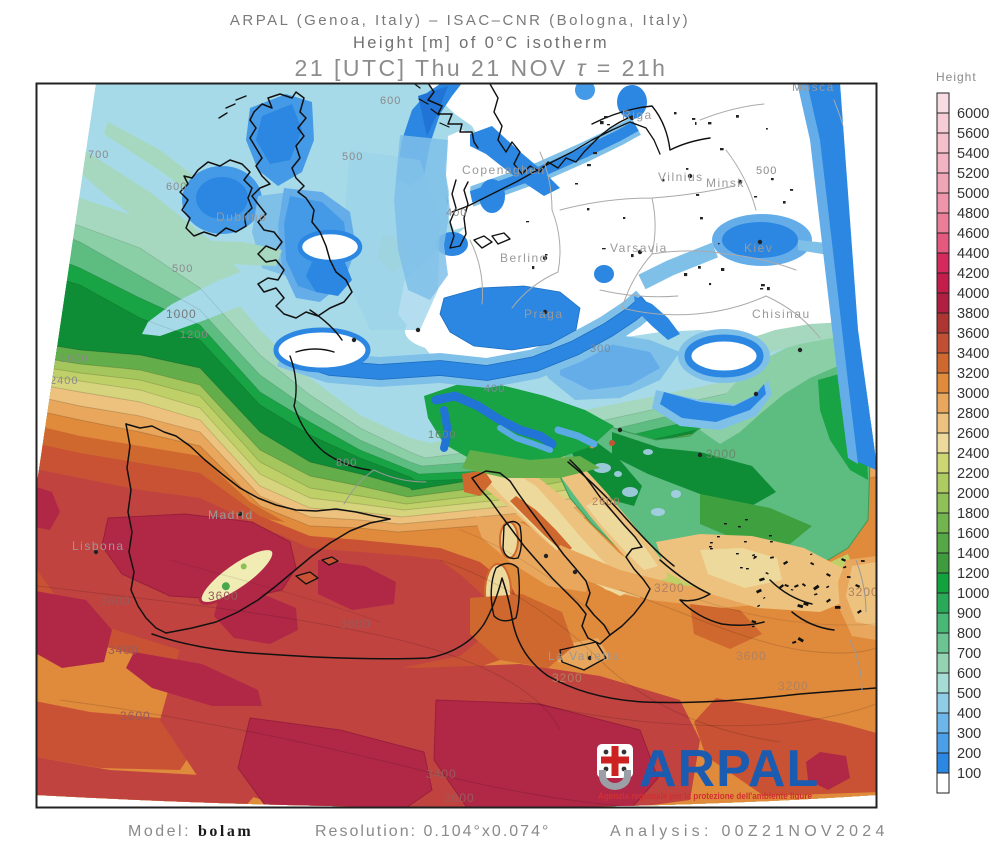 The height and width of the screenshot is (852, 1004). Describe the element at coordinates (973, 294) in the screenshot. I see `svg-text: 4000` at that location.